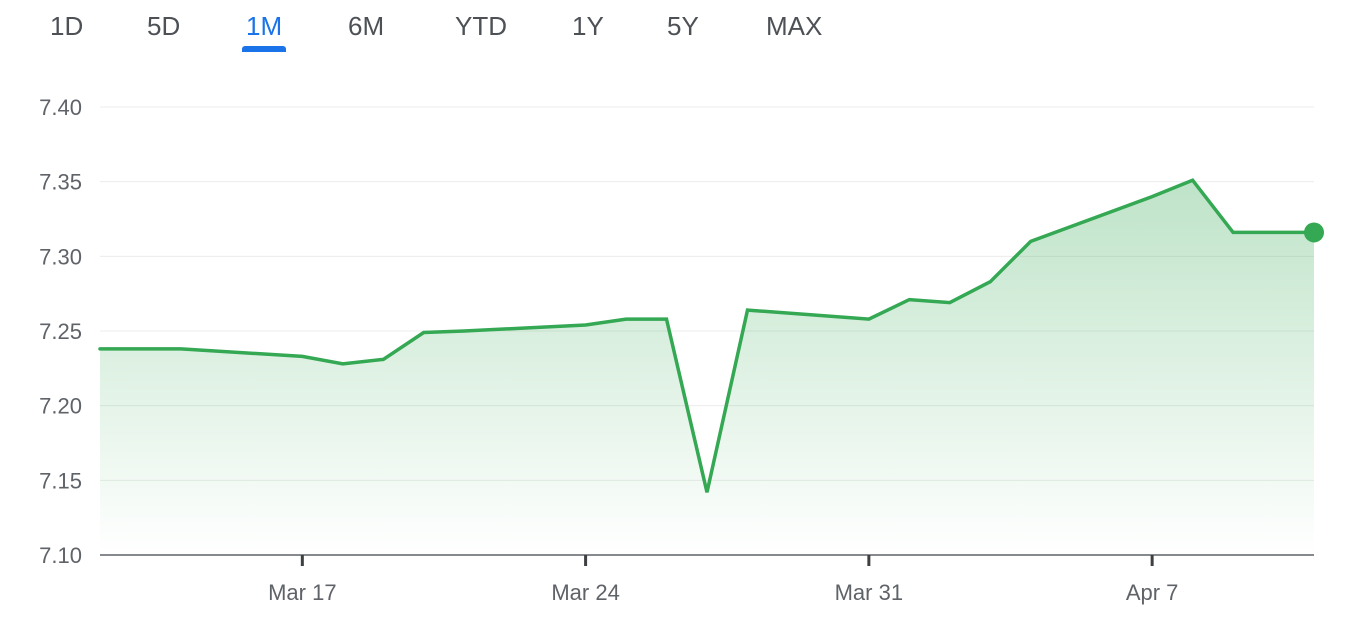 This screenshot has width=1352, height=632. I want to click on range-tabs: 1D 5D 1M 6M YTD 1Y 5Y MAX, so click(676, 30).